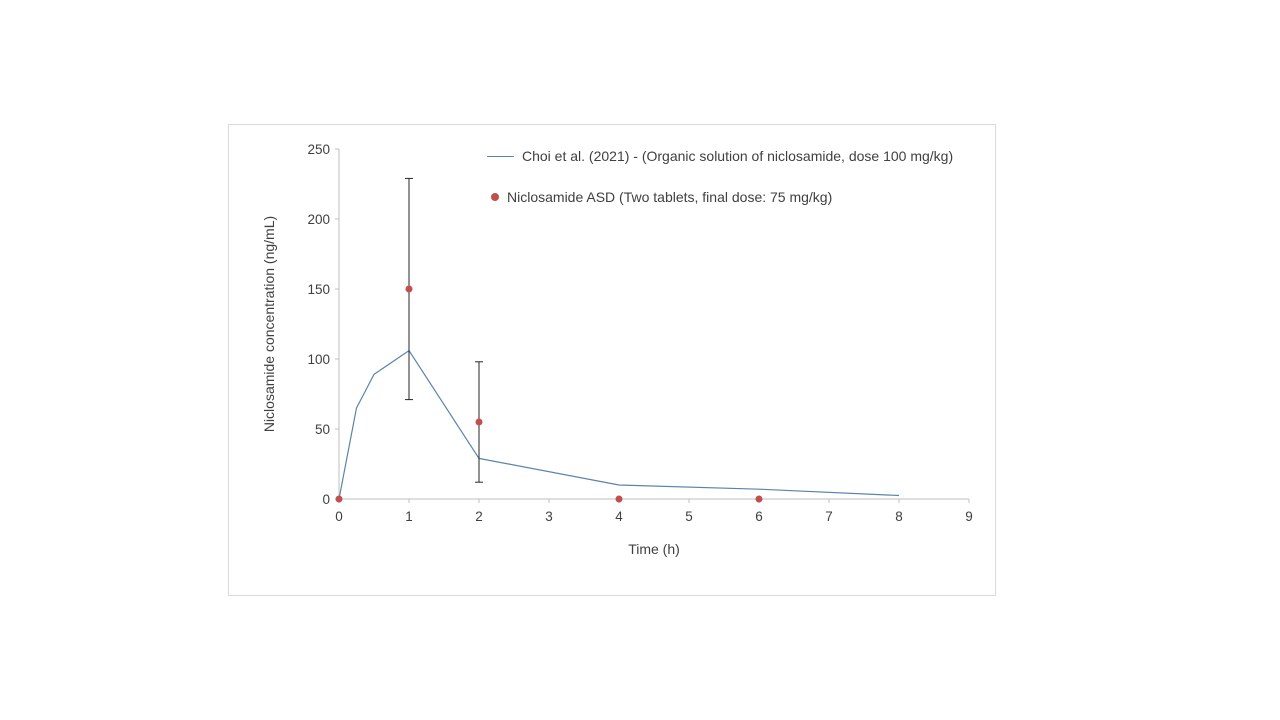 This screenshot has width=1280, height=720. I want to click on y-tick-label: 250, so click(318, 149).